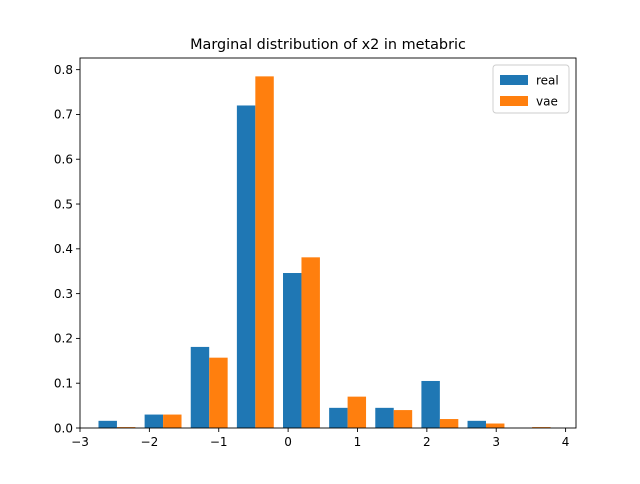 The width and height of the screenshot is (640, 484). Describe the element at coordinates (63, 294) in the screenshot. I see `y-tick-label: 0.3` at that location.